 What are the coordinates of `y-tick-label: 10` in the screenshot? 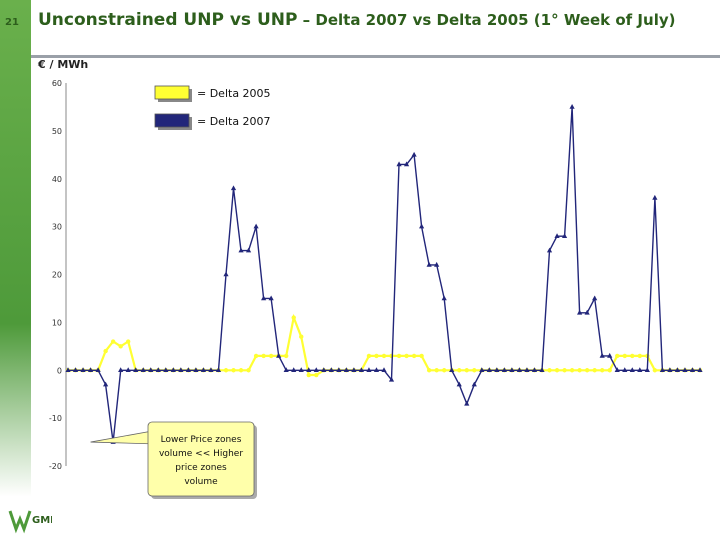 It's located at (57, 322).